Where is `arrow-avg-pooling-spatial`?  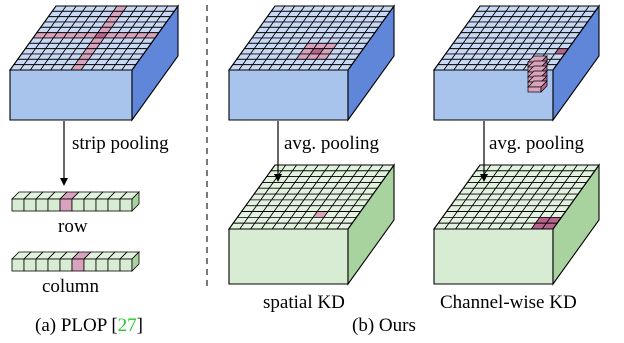
arrow-avg-pooling-spatial is located at coordinates (278, 151).